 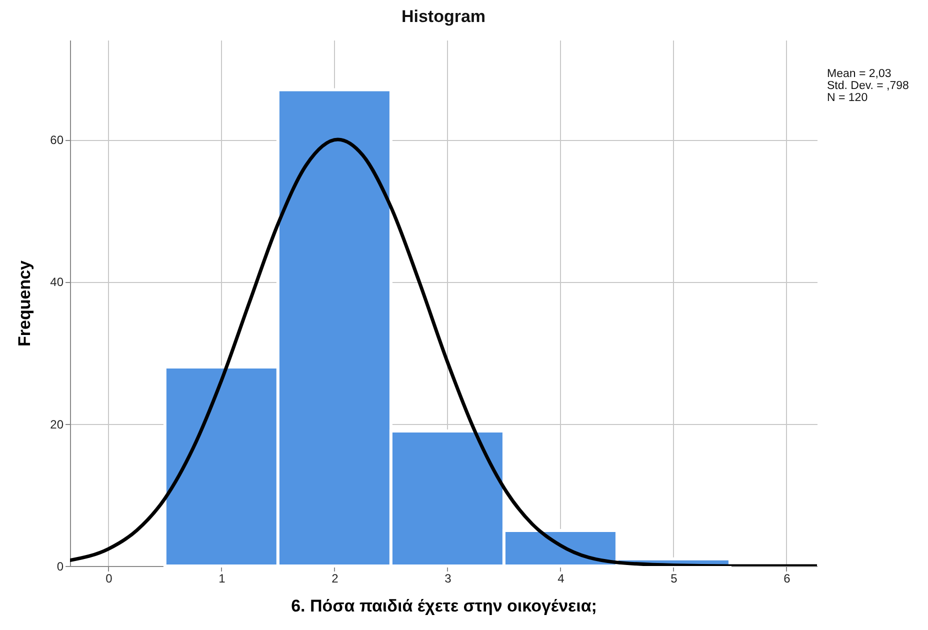 What do you see at coordinates (674, 579) in the screenshot?
I see `x-tick-label: 5` at bounding box center [674, 579].